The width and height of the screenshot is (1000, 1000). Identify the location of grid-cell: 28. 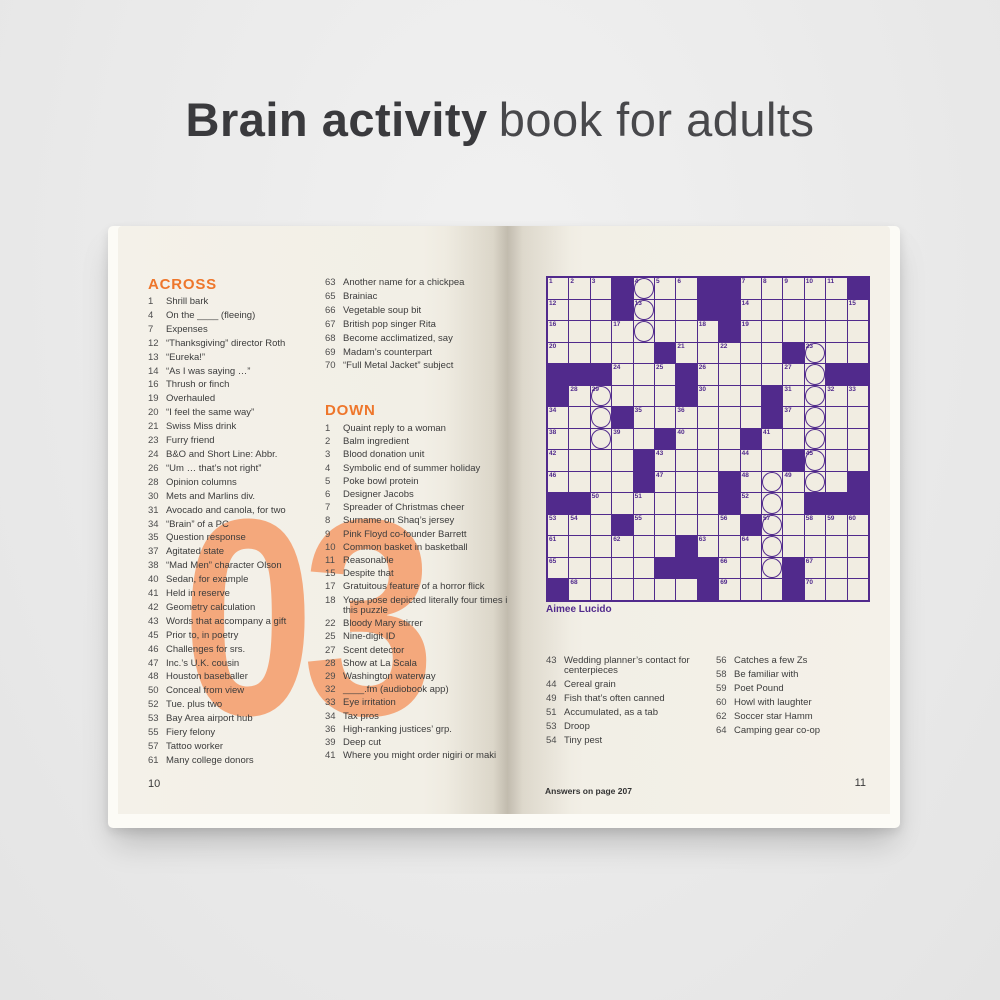
(579, 396).